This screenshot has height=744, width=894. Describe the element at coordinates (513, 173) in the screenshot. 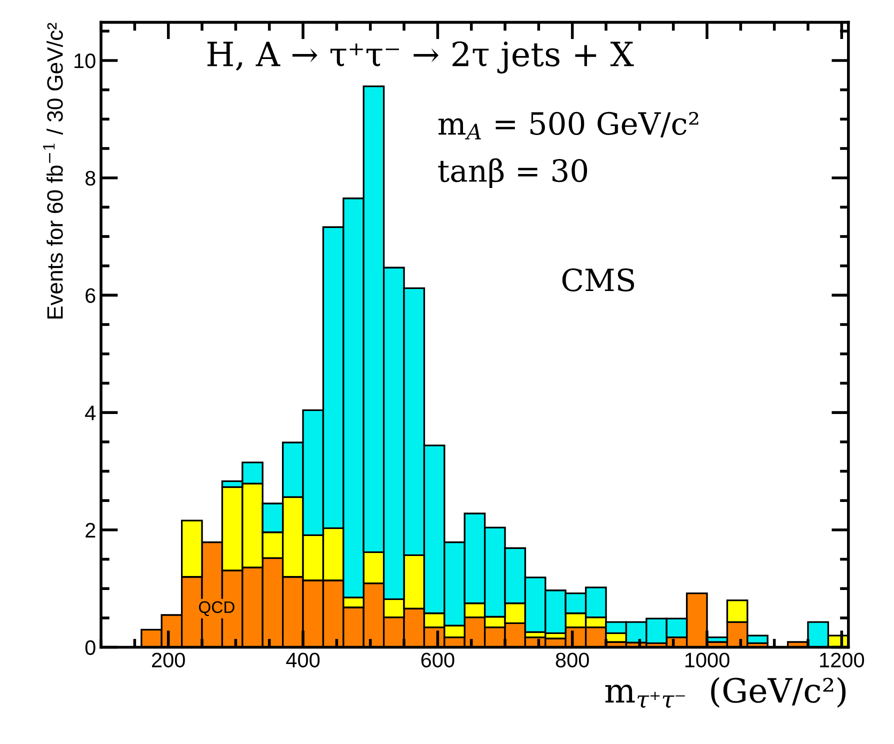

I see `annotation: tanβ = 30` at that location.